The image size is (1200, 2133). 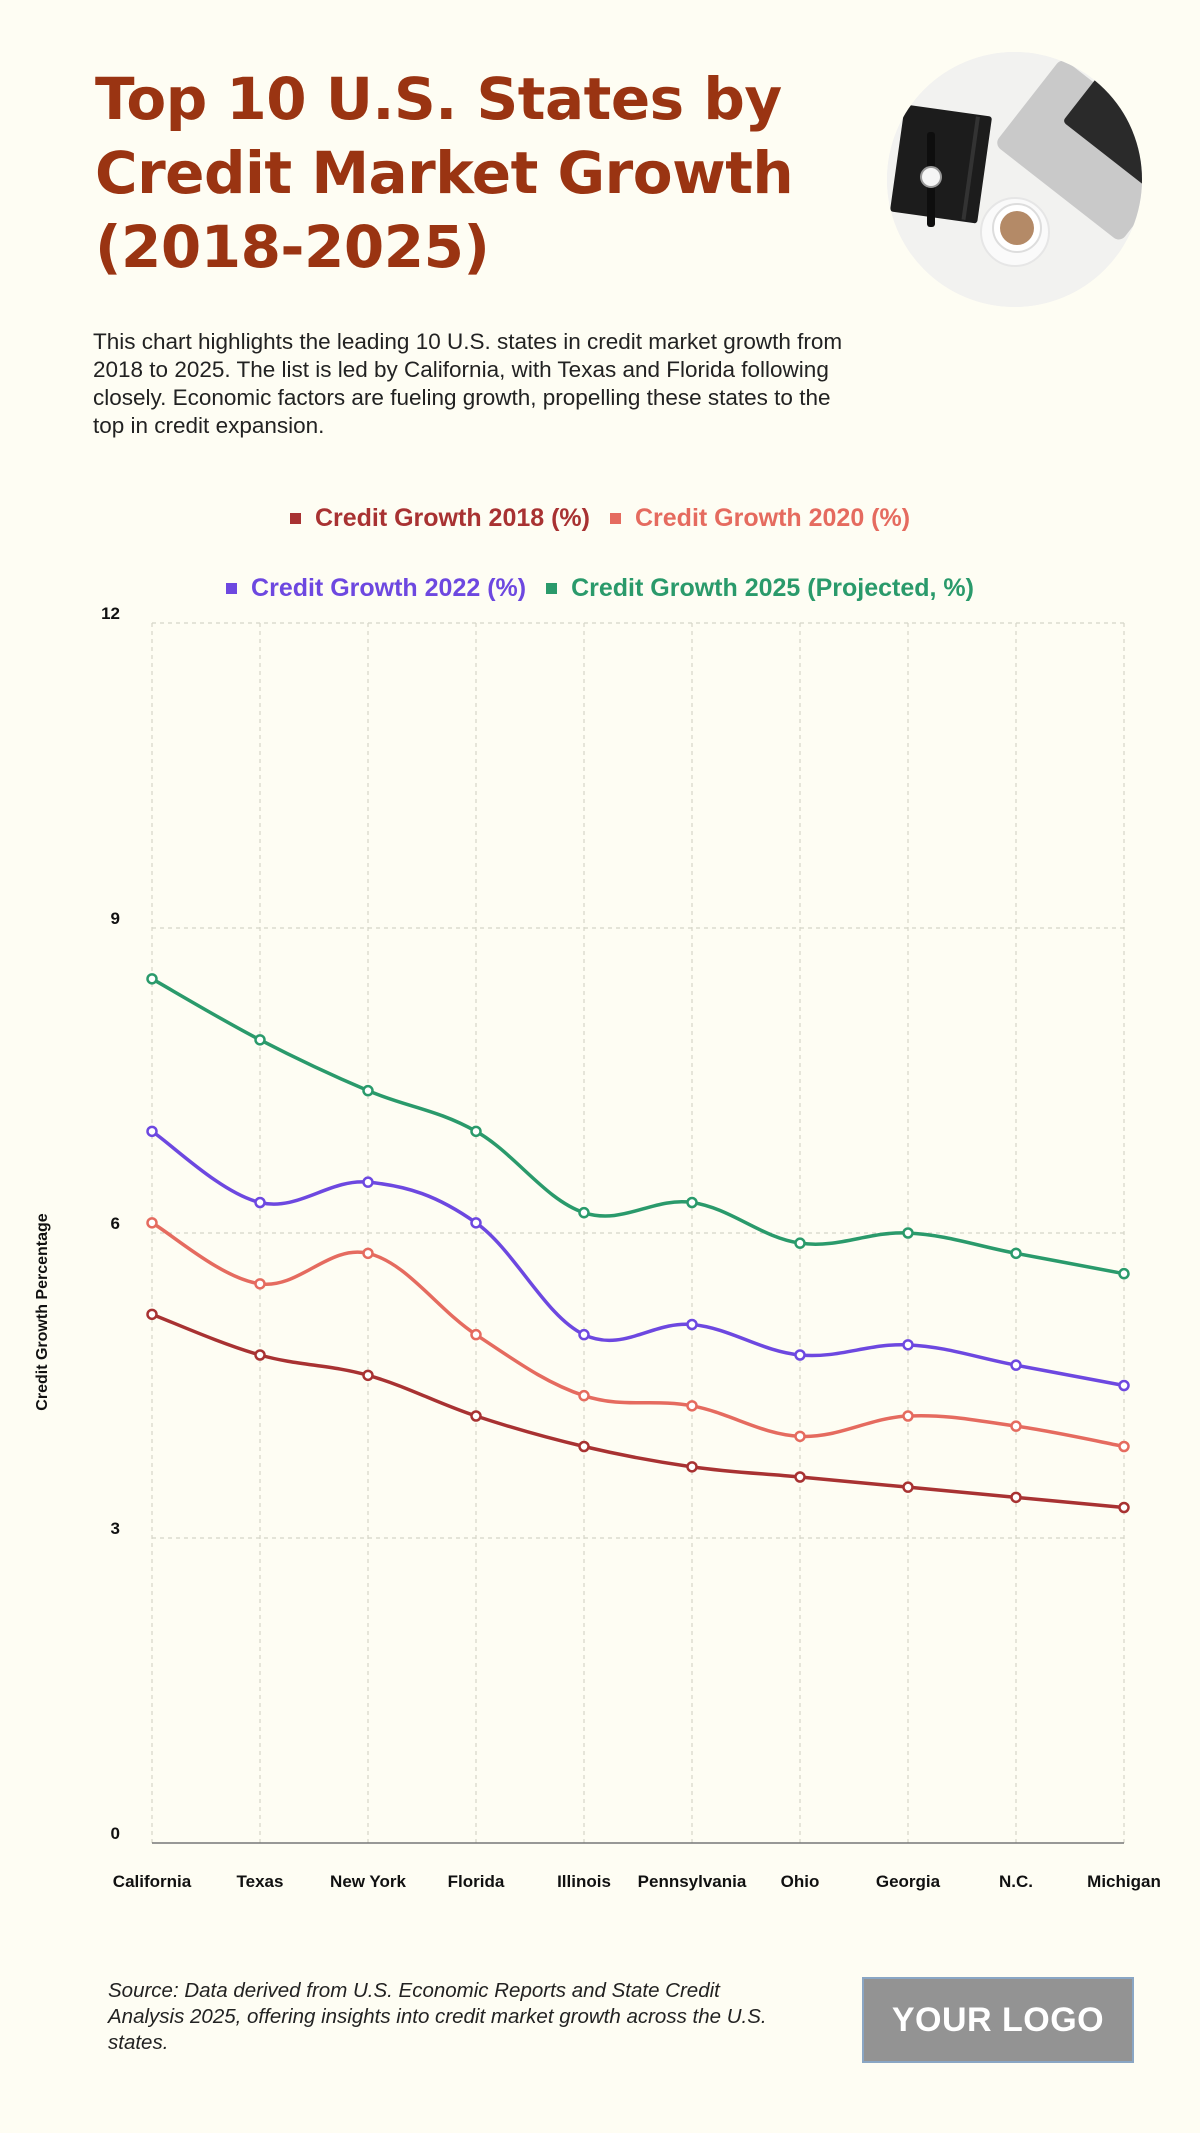 I want to click on x-tick-label: Ohio, so click(x=800, y=1881).